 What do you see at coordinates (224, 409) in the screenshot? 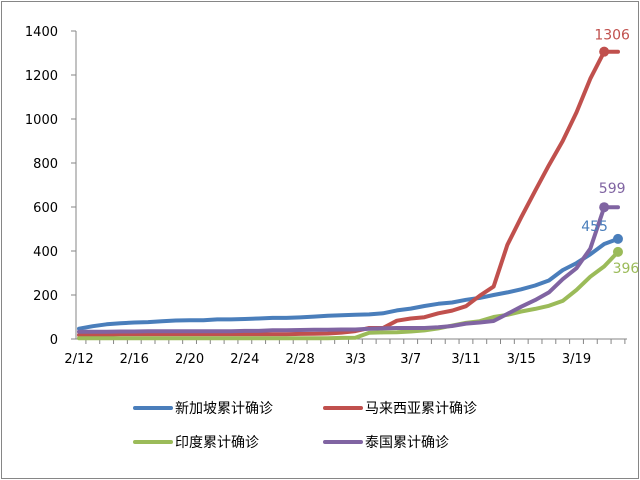
I see `legend-label-0: 新加坡累计确诊` at bounding box center [224, 409].